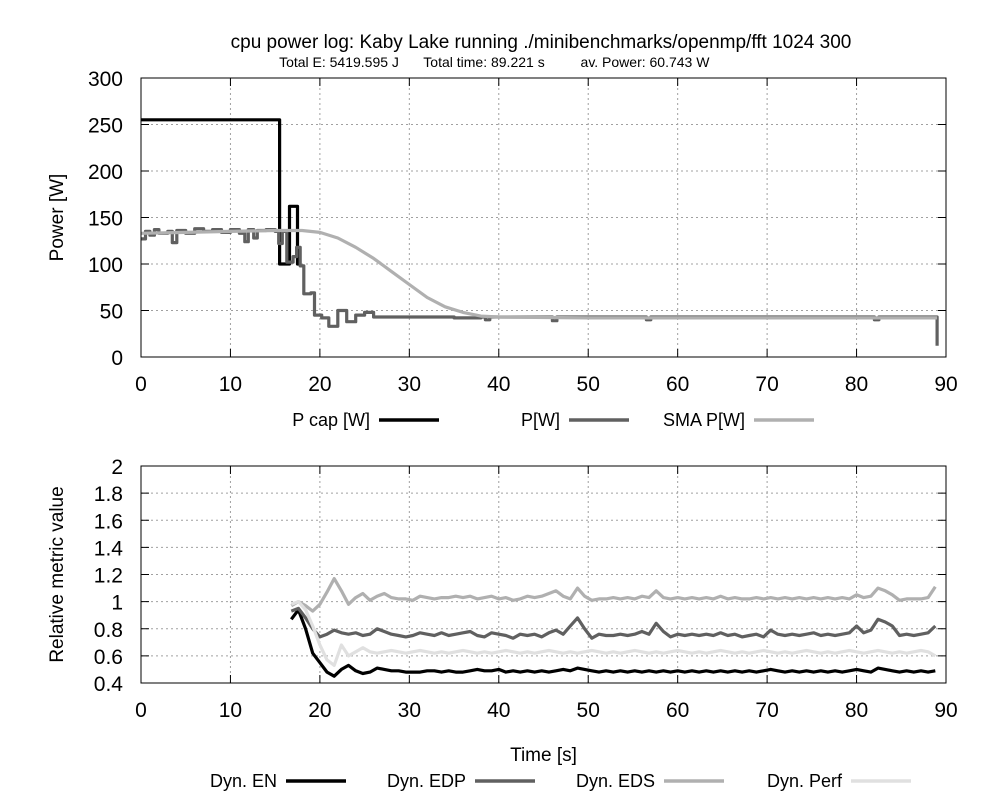 This screenshot has height=800, width=1000. What do you see at coordinates (613, 594) in the screenshot?
I see `series-line-dyn-eds` at bounding box center [613, 594].